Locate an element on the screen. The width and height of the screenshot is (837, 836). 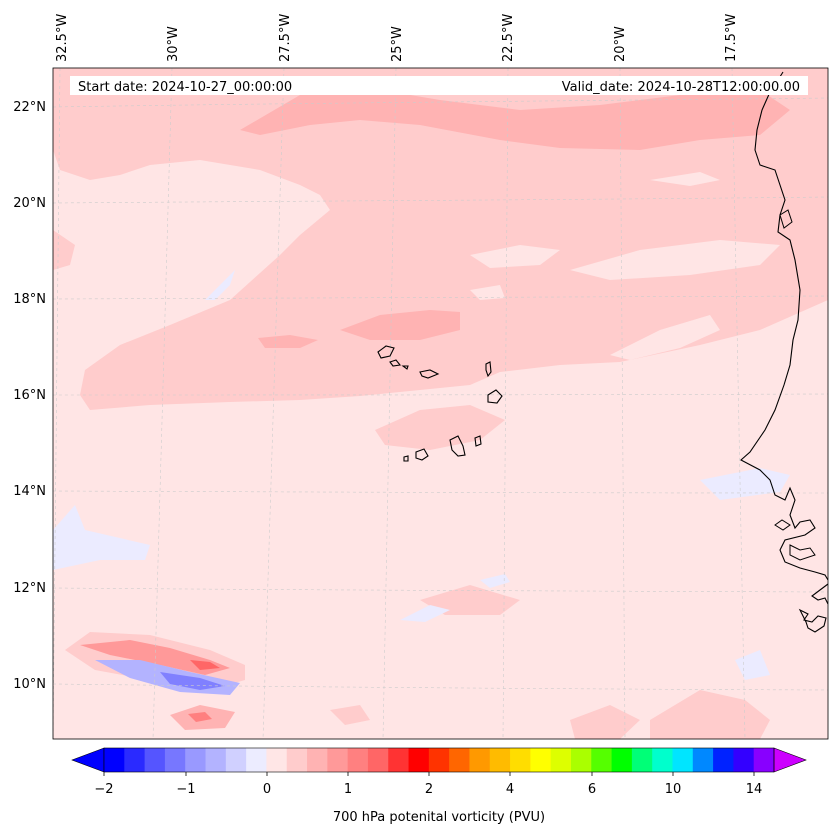
cb-tick-label: 0 is located at coordinates (267, 789).